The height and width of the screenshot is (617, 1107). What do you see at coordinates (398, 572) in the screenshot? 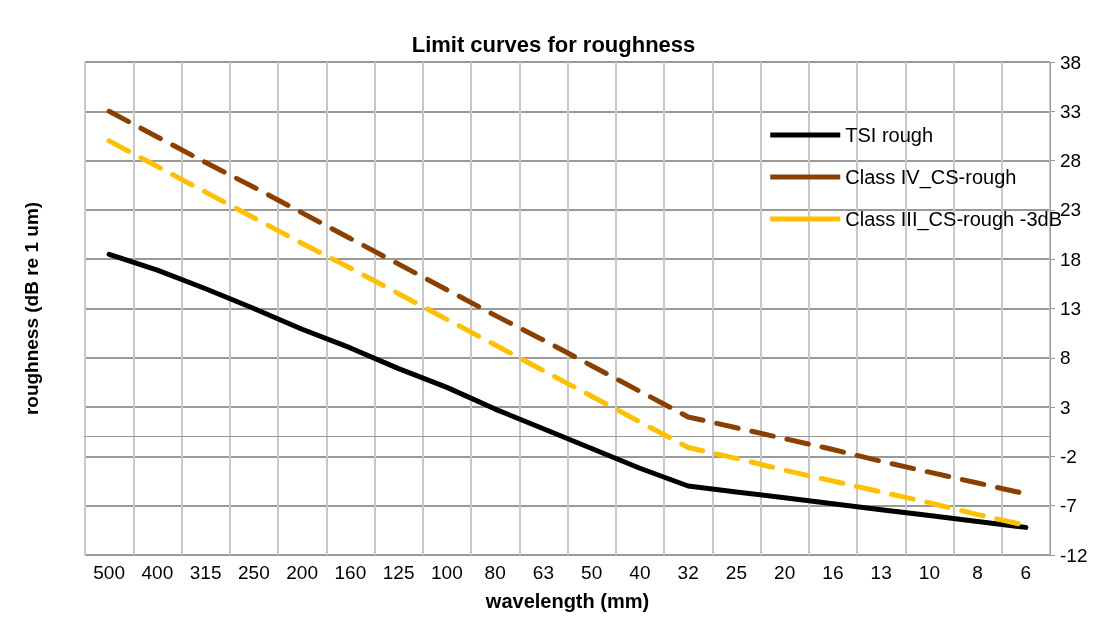
I see `x-tick-label: 125` at bounding box center [398, 572].